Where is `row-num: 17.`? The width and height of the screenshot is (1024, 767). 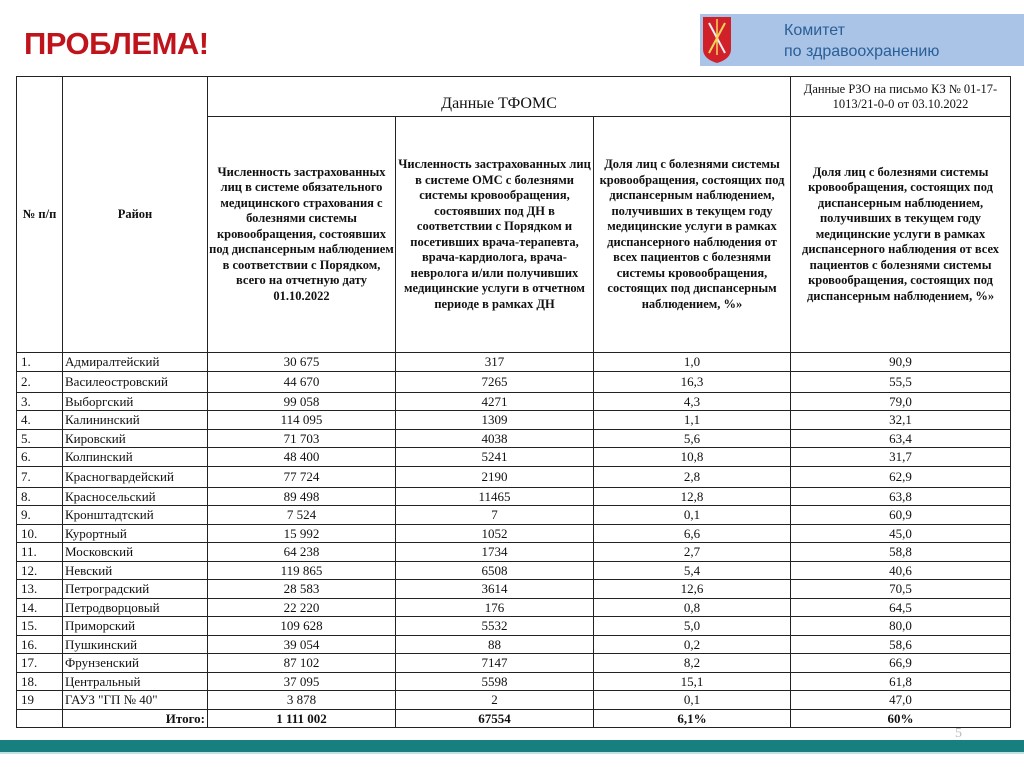 row-num: 17. is located at coordinates (39, 663).